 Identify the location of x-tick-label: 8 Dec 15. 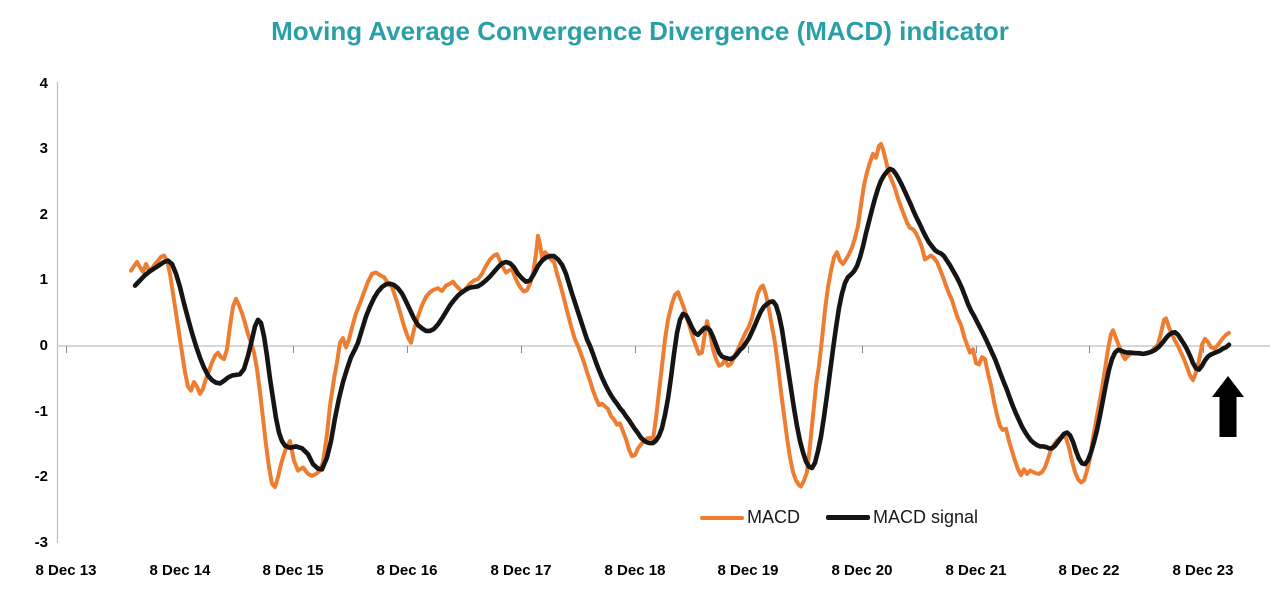
(293, 570).